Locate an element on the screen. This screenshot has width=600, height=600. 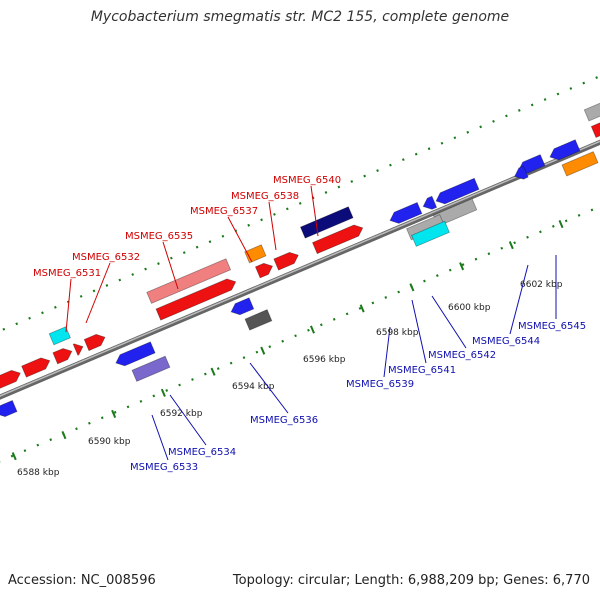
gene-label-forward: MSMEG_6537 is located at coordinates (224, 211).